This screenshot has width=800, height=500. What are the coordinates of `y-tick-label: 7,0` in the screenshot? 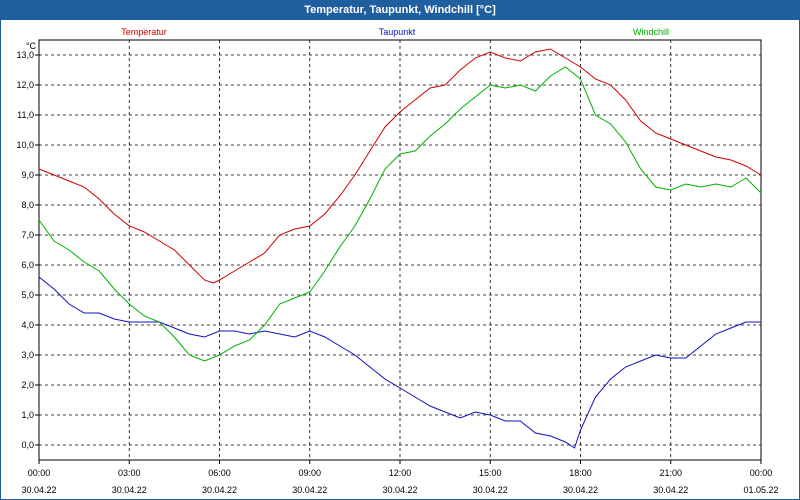 It's located at (27, 235).